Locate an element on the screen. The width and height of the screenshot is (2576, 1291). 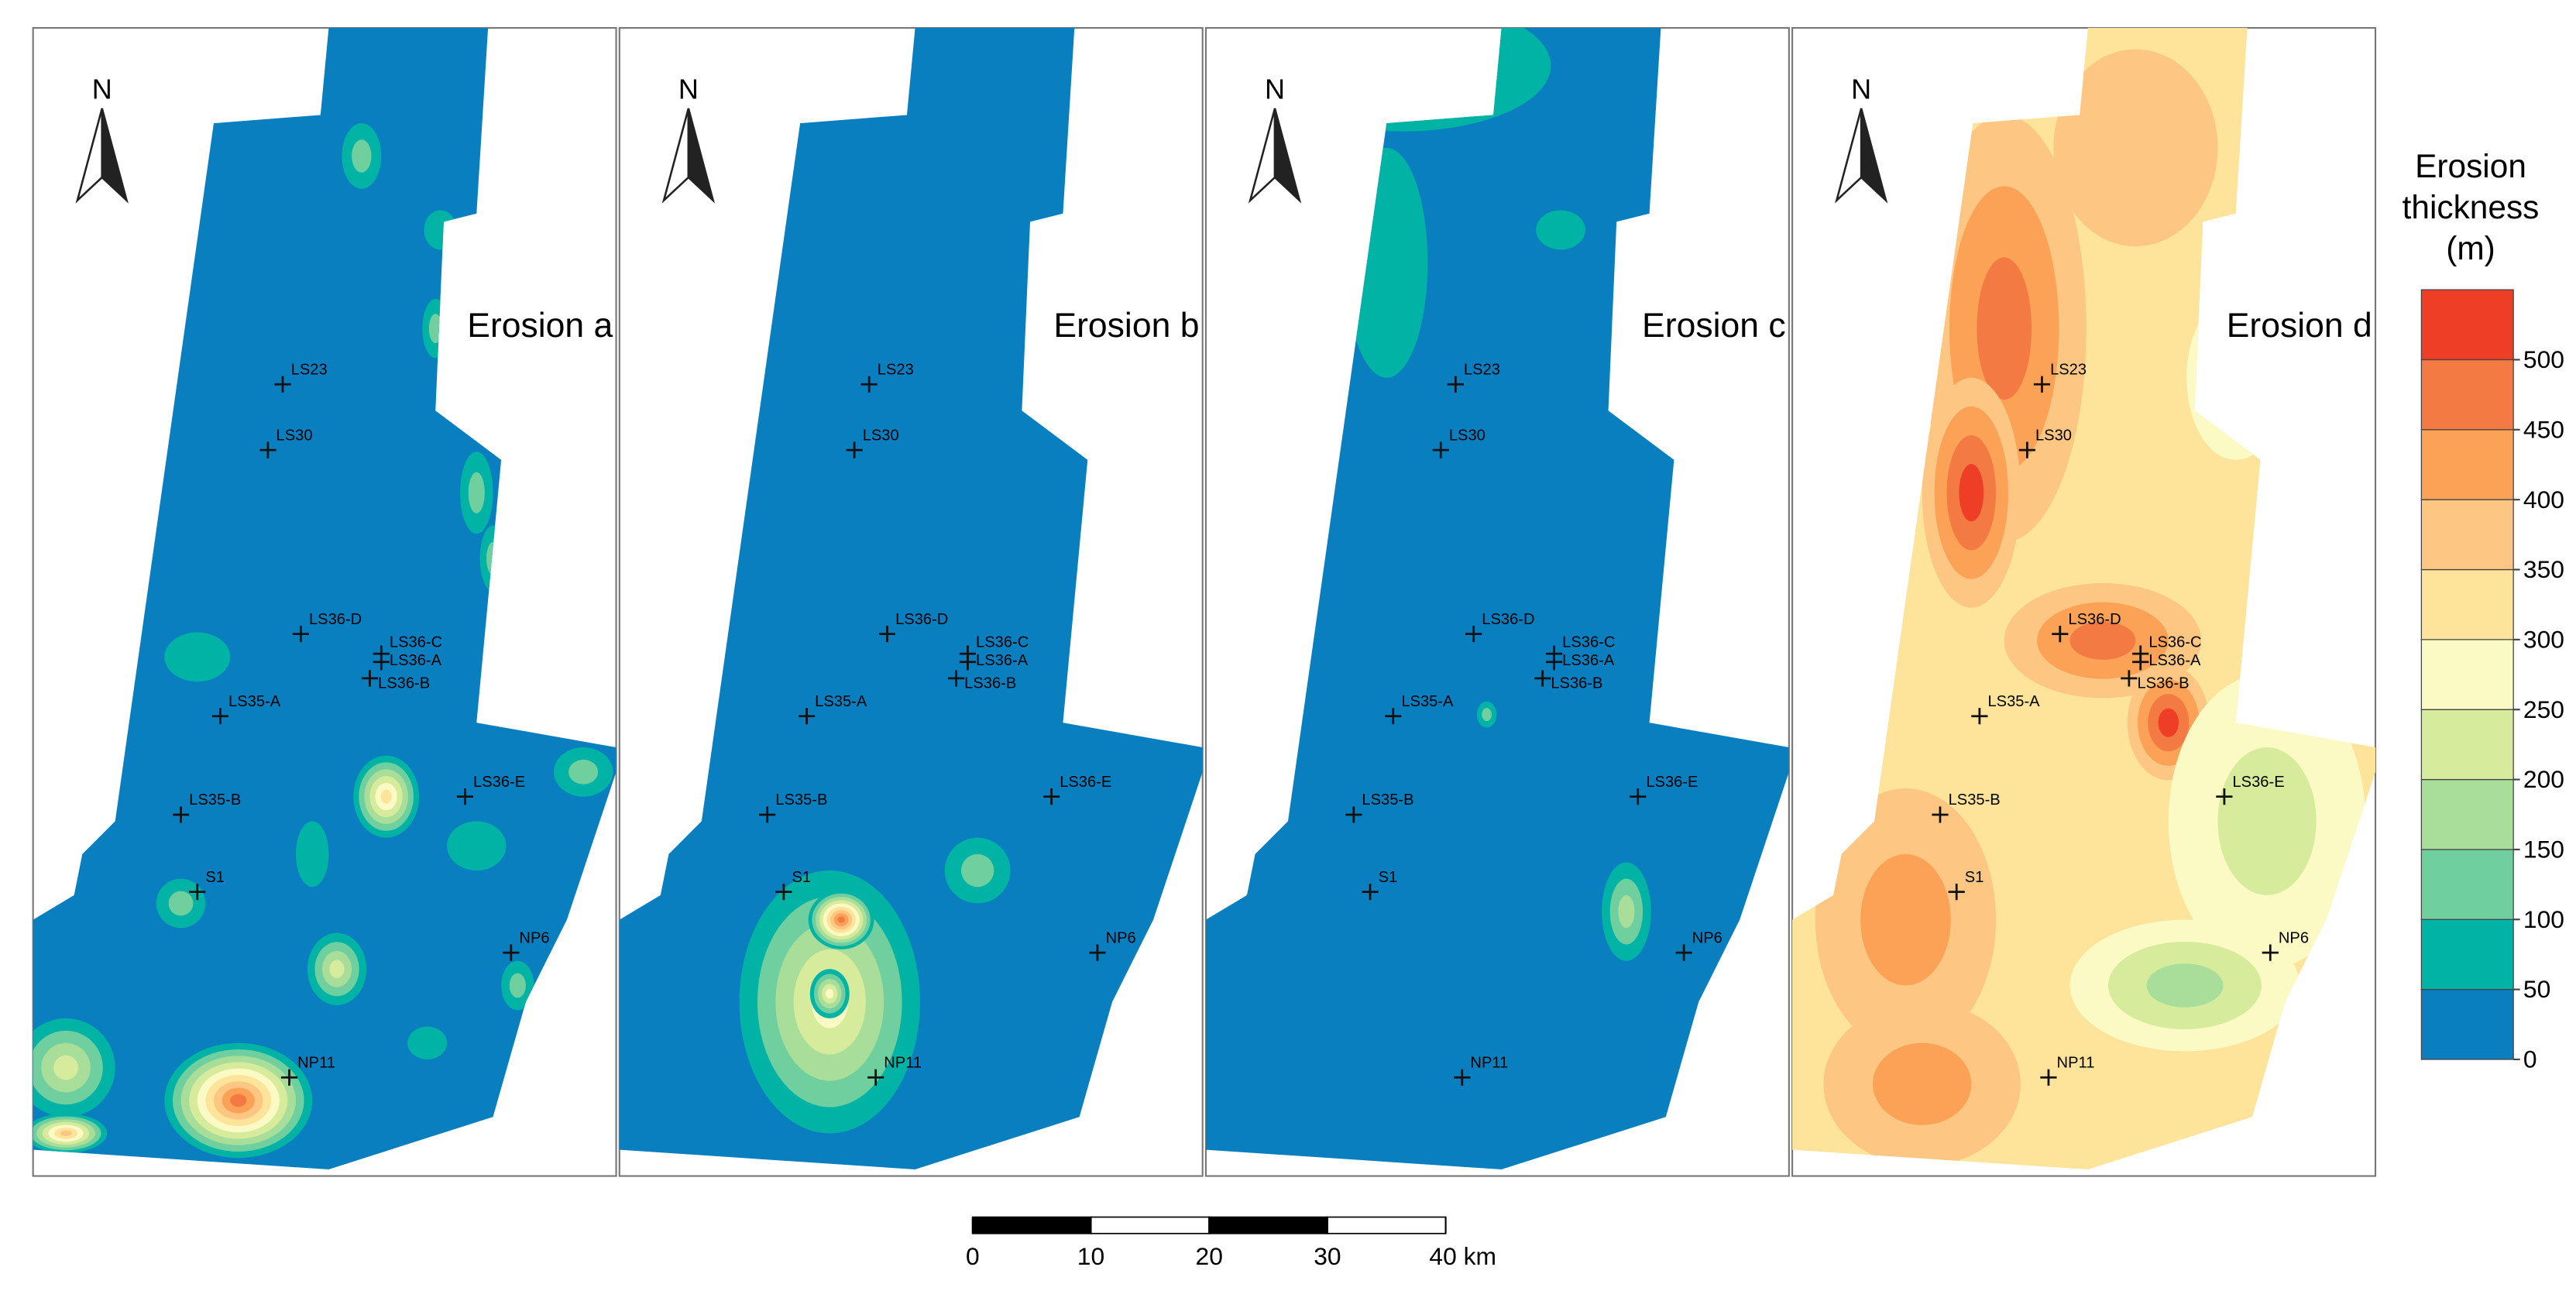
contours is located at coordinates (875, 985).